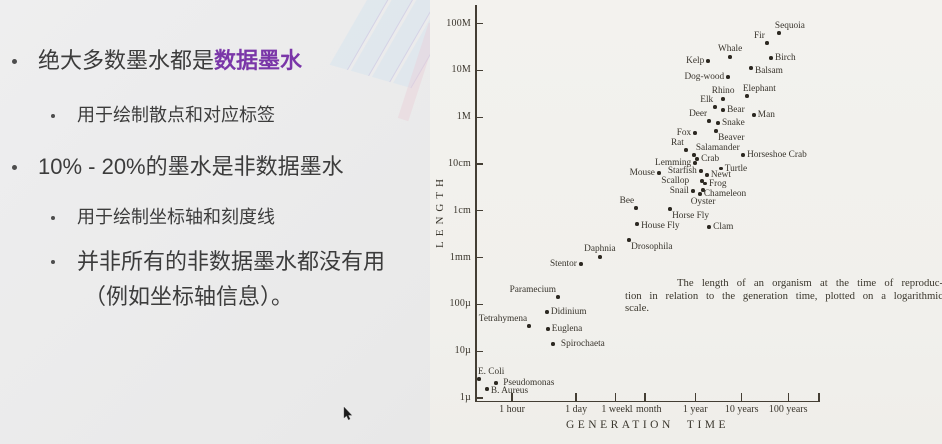 This screenshot has height=444, width=942. I want to click on bullet-4-text: 用于绘制坐标轴和刻度线, so click(176, 217).